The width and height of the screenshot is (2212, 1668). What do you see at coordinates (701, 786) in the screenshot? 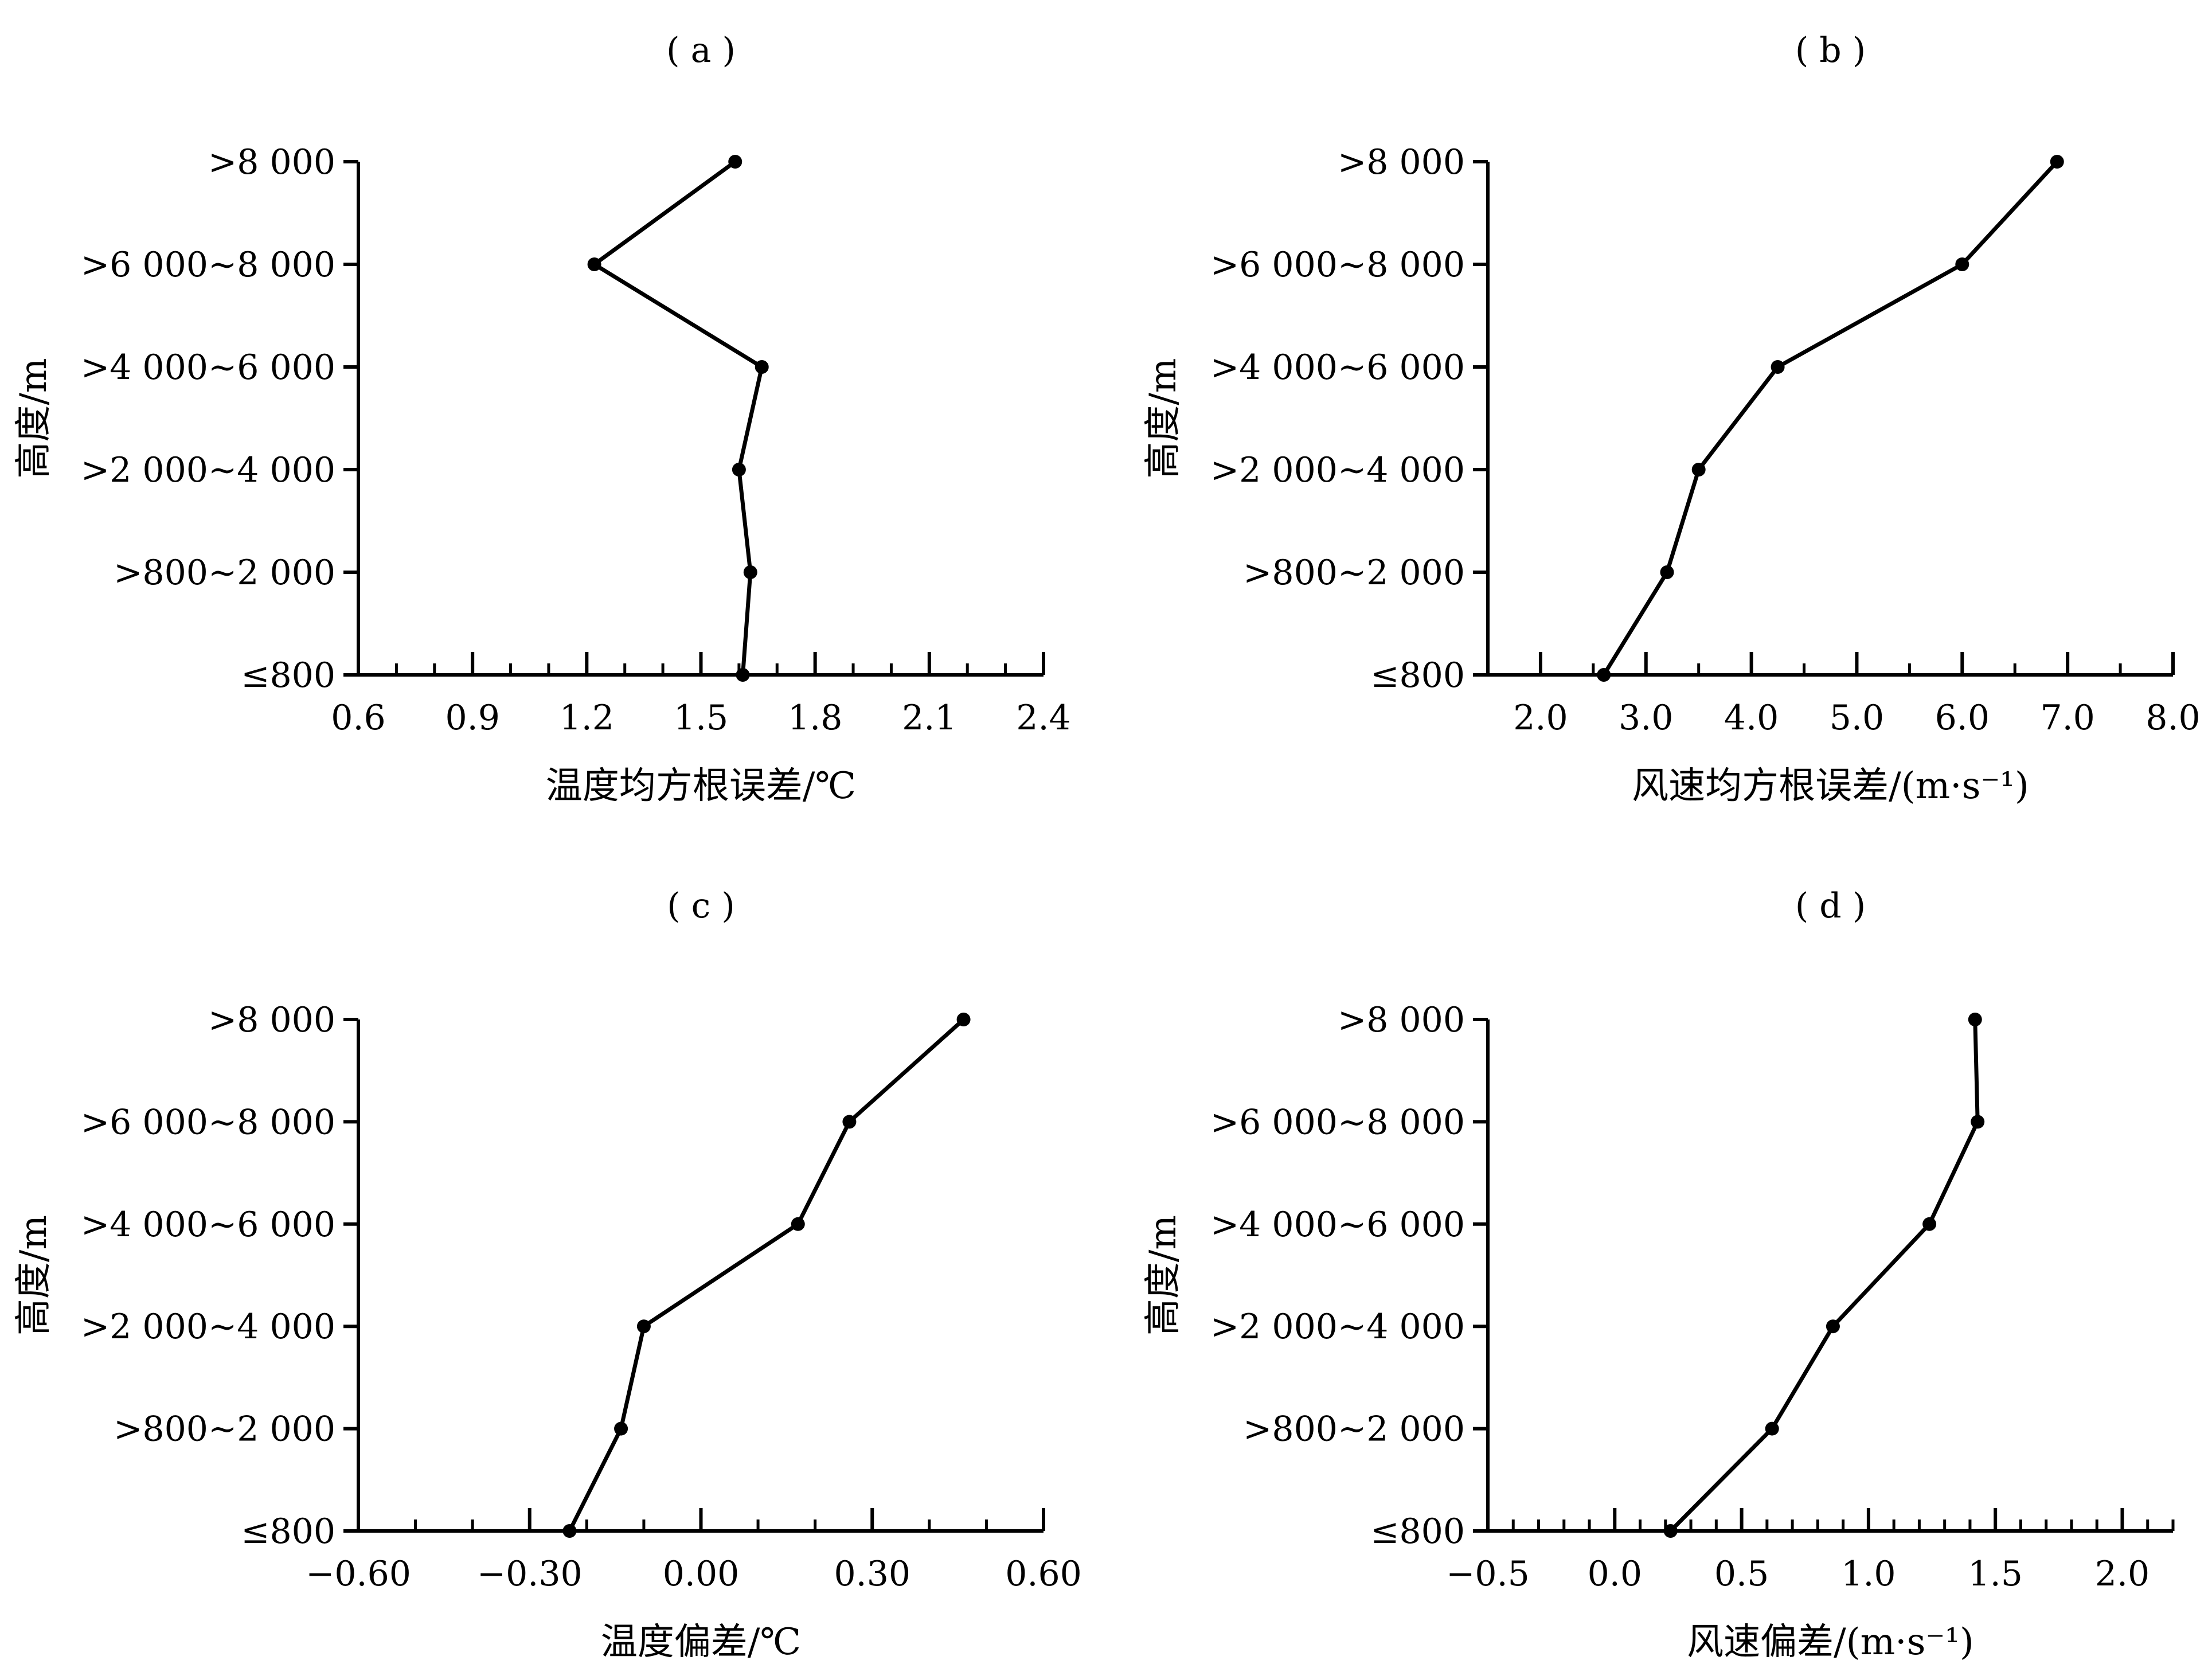
I see `x-axis-title: 温度均方根误差/℃` at bounding box center [701, 786].